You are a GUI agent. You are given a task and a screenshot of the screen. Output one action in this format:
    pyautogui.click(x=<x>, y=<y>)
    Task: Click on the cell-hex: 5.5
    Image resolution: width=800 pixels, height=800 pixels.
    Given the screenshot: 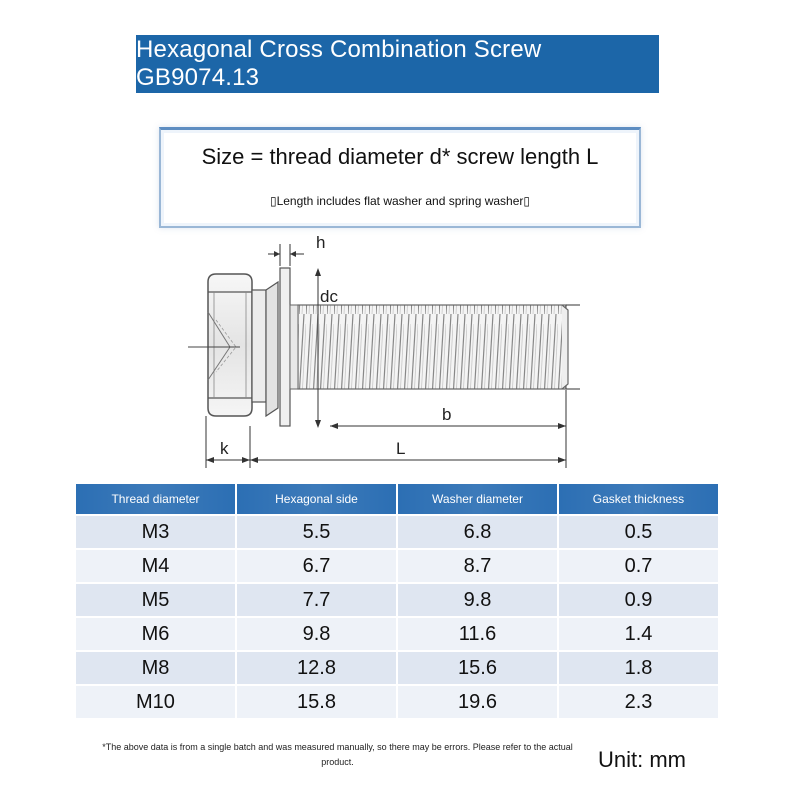 What is the action you would take?
    pyautogui.click(x=316, y=532)
    